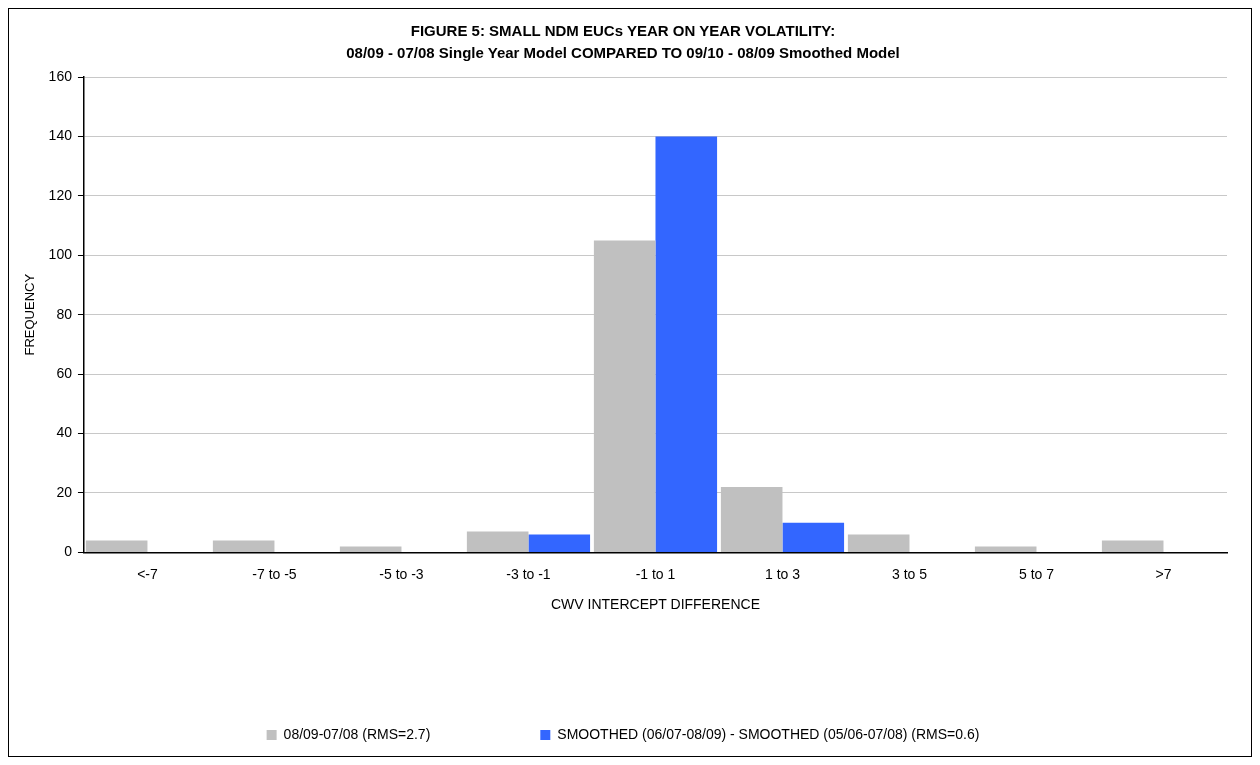  What do you see at coordinates (64, 372) in the screenshot?
I see `y-tick-label: 60` at bounding box center [64, 372].